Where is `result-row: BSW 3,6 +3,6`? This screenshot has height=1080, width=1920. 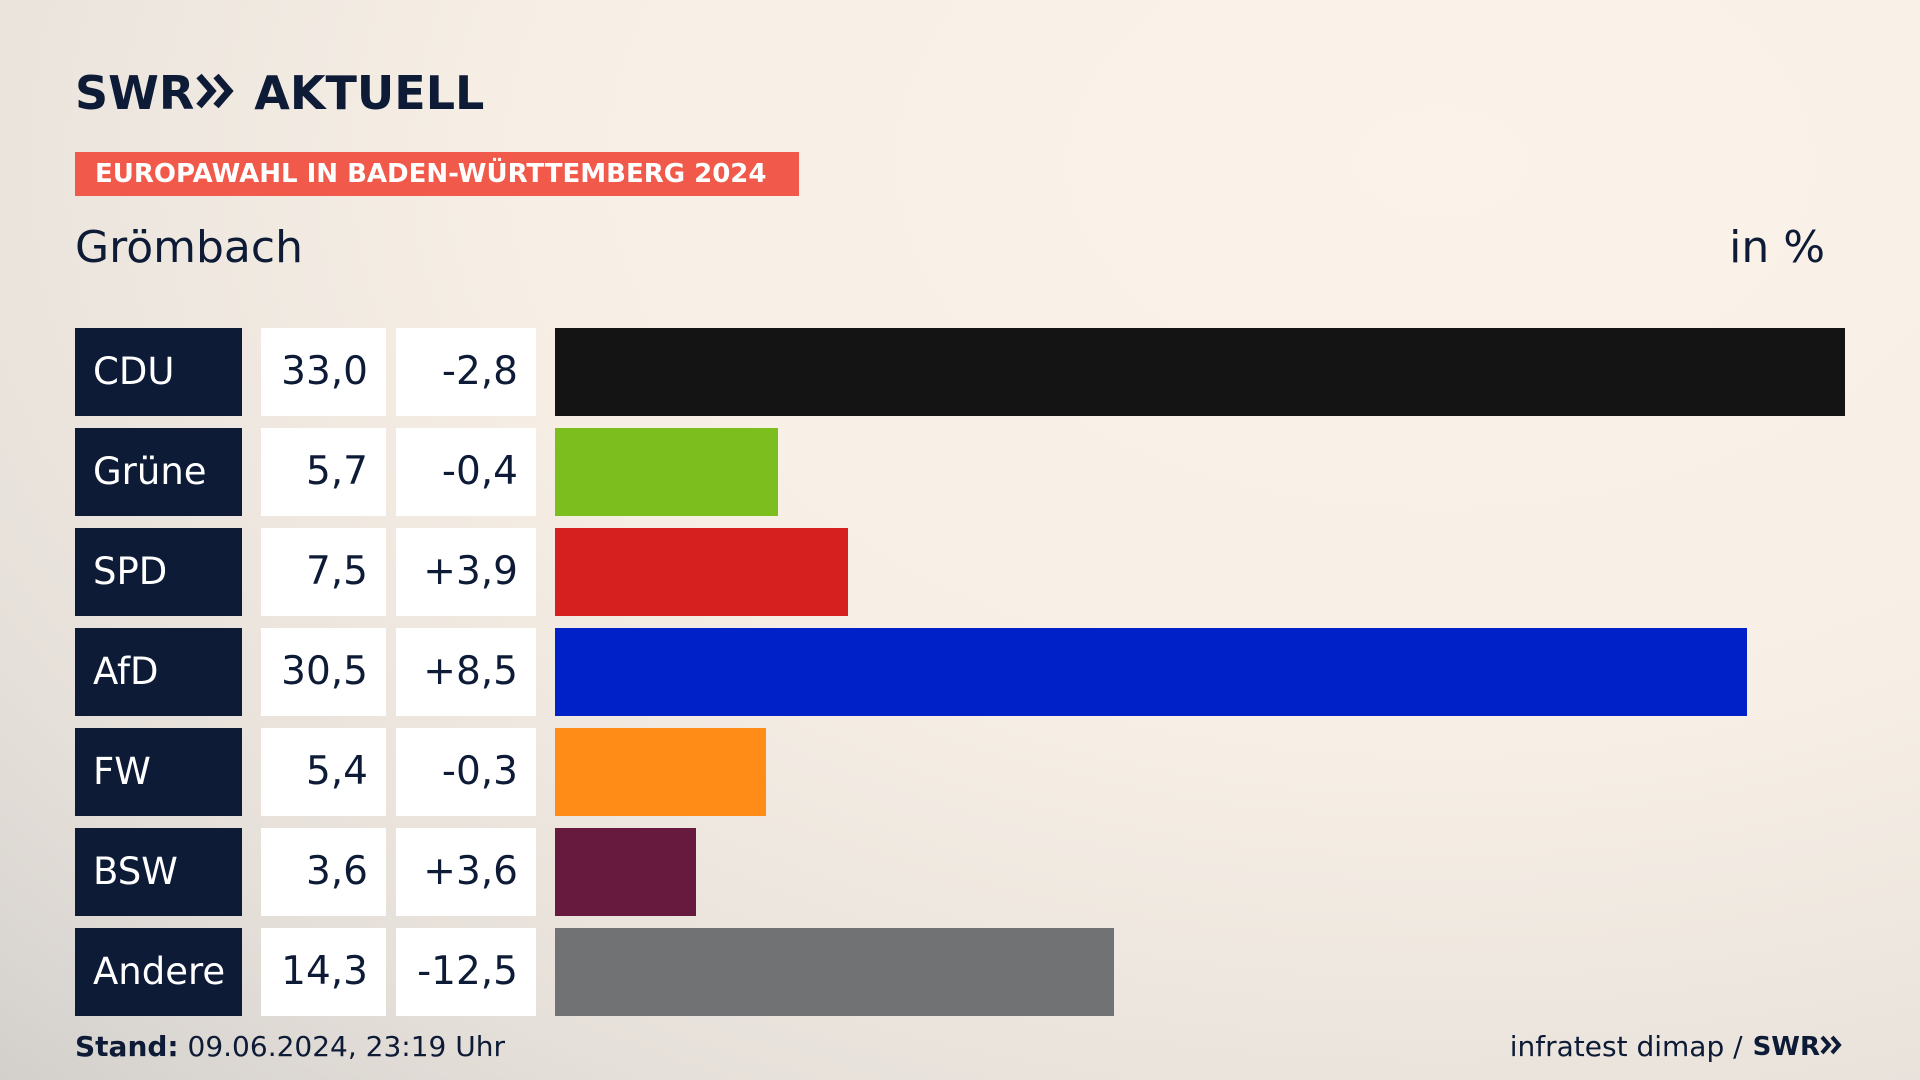 result-row: BSW 3,6 +3,6 is located at coordinates (960, 872).